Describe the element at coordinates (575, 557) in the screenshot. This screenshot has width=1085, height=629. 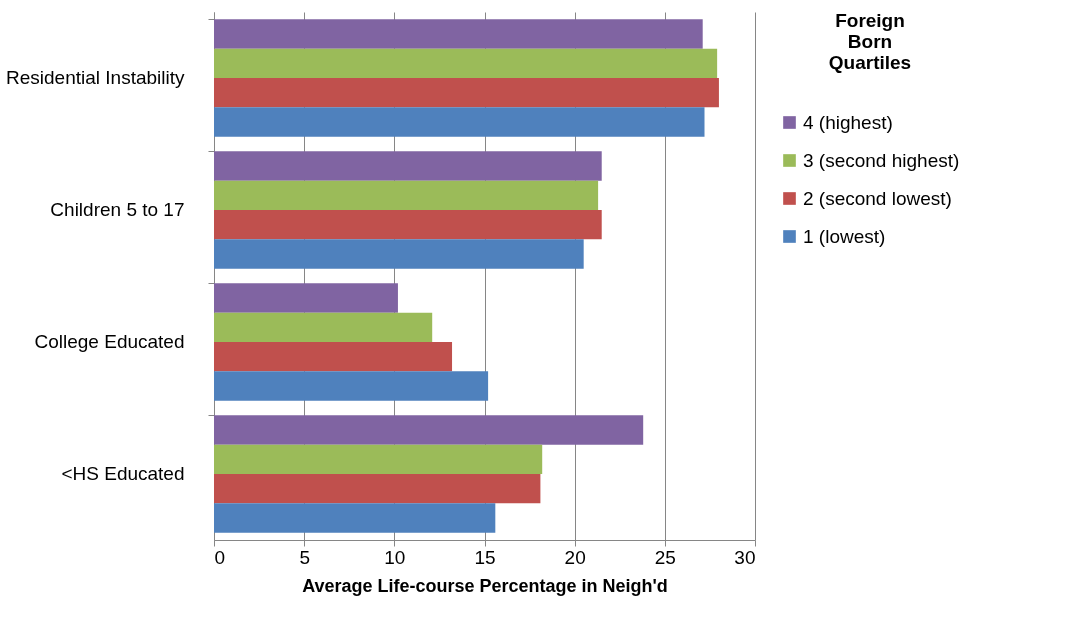
I see `x-tick-label: 20` at that location.